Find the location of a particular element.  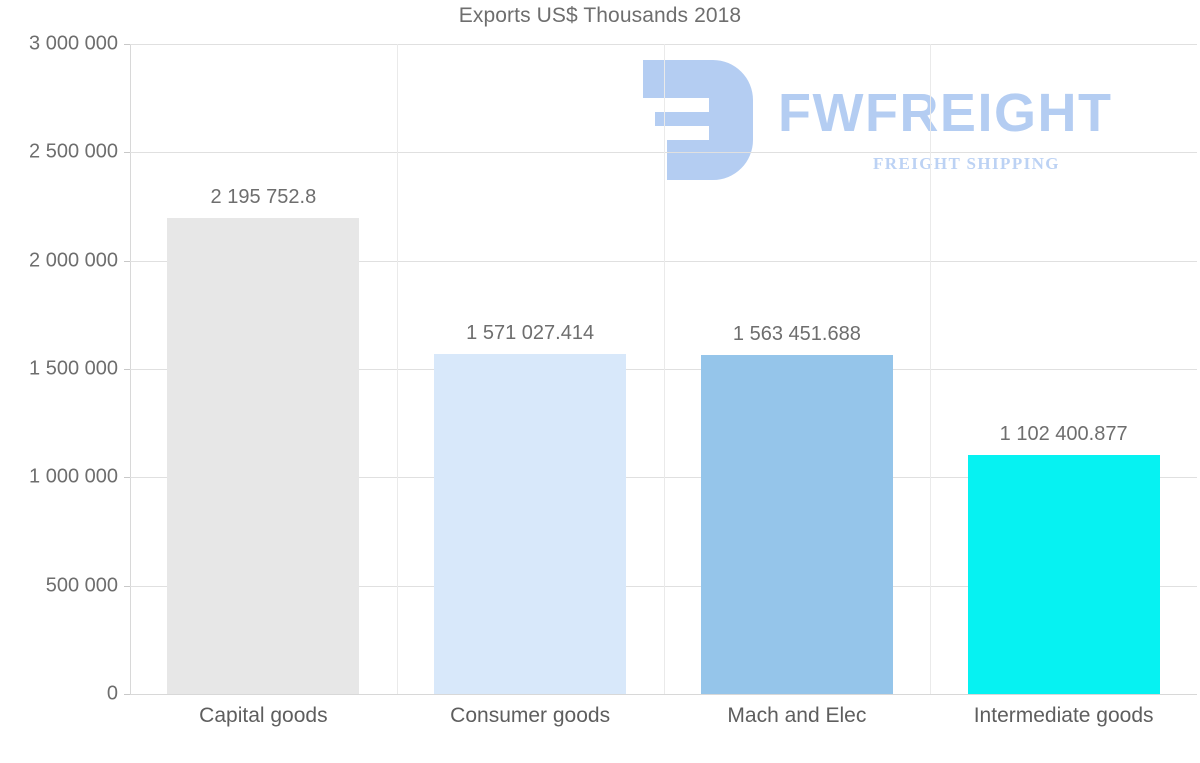

y-axis-tick-label: 0 is located at coordinates (112, 693).